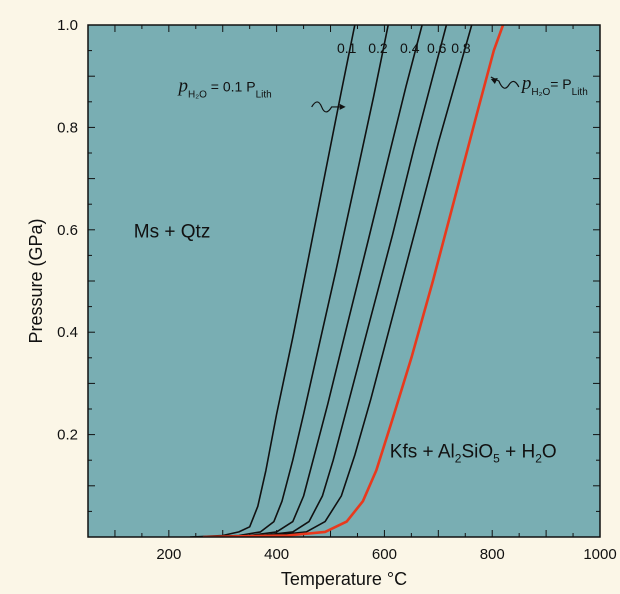 Image resolution: width=620 pixels, height=594 pixels. Describe the element at coordinates (224, 88) in the screenshot. I see `annotation-left: pH₂O = 0.1 PLith` at that location.